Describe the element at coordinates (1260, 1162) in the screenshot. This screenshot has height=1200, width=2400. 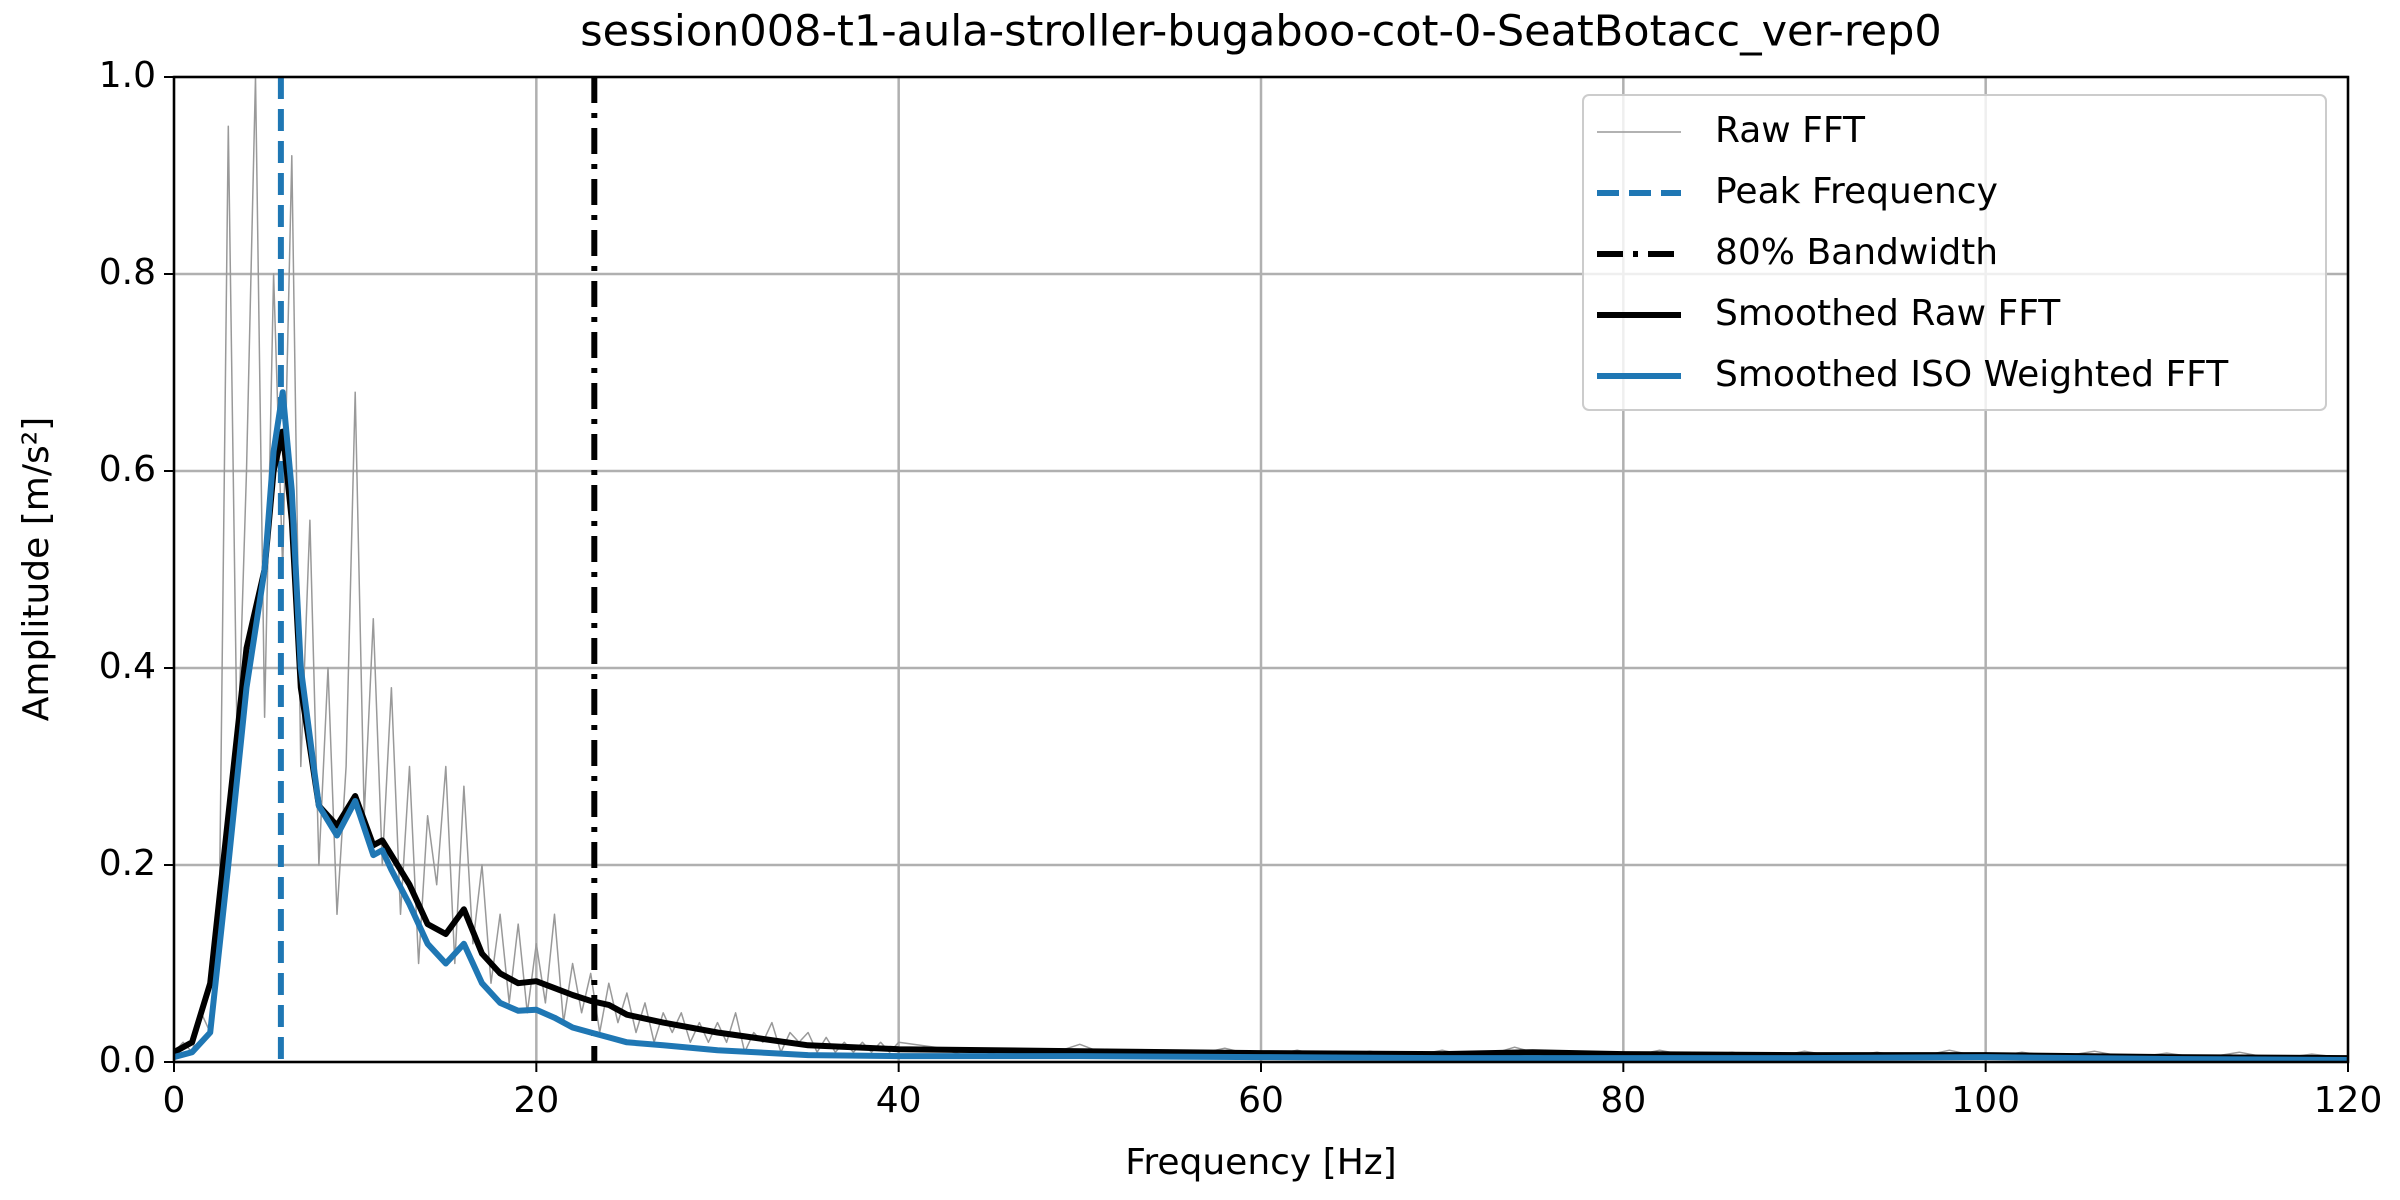
I see `x-axis-label: Frequency [Hz]` at that location.